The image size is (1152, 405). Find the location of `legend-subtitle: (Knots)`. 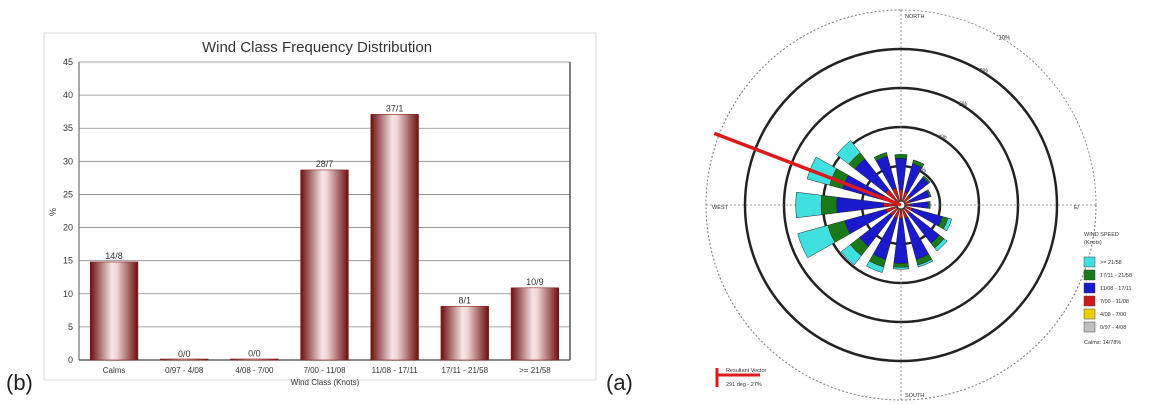

legend-subtitle: (Knots) is located at coordinates (1093, 243).